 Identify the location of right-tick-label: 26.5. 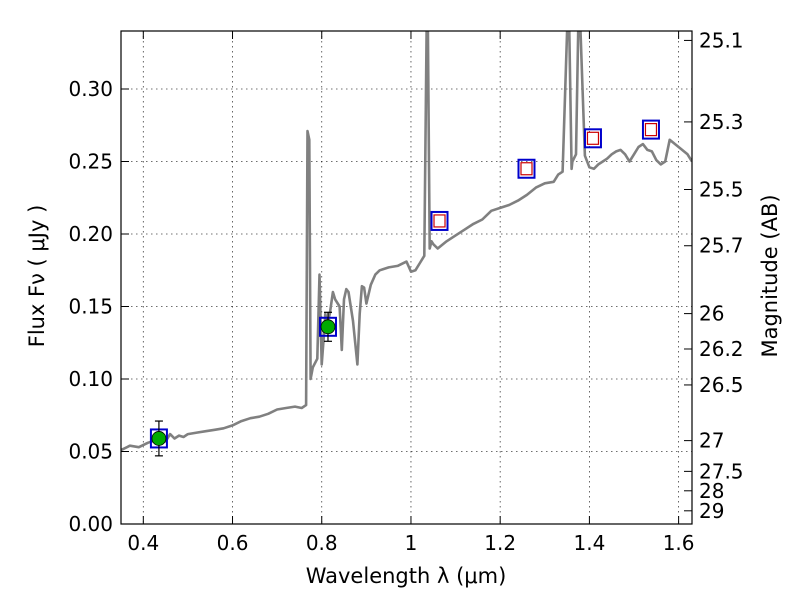
(721, 385).